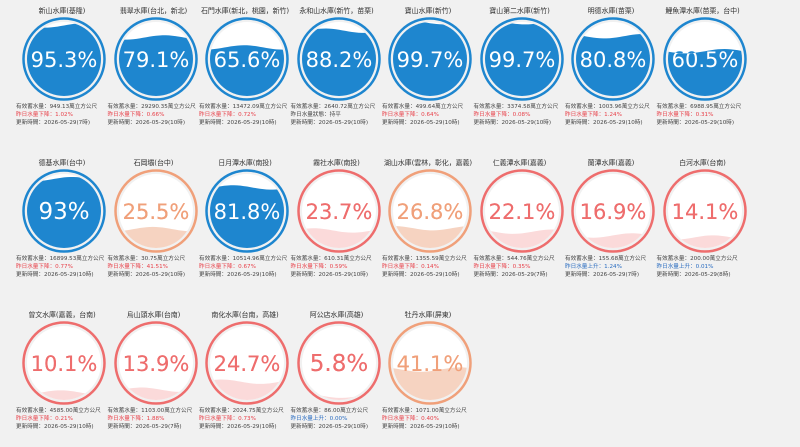 This screenshot has width=800, height=447. What do you see at coordinates (243, 107) in the screenshot?
I see `storage-line: 有效蓄水量：13472.09萬立方公尺` at bounding box center [243, 107].